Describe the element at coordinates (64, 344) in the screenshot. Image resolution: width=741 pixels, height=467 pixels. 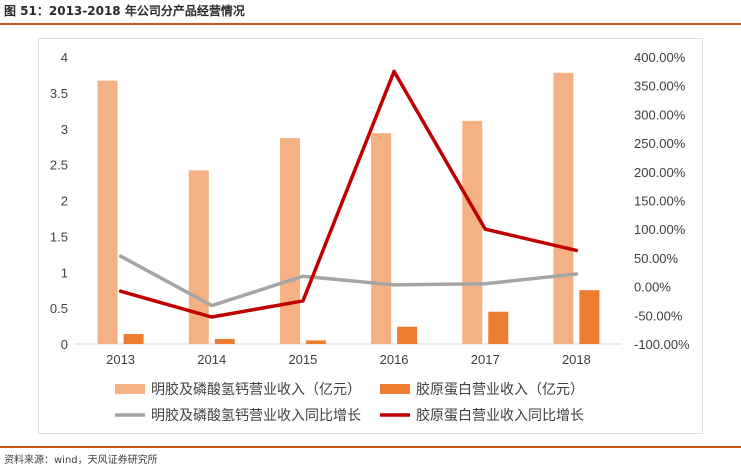
I see `left-axis-tick-label: 0` at that location.